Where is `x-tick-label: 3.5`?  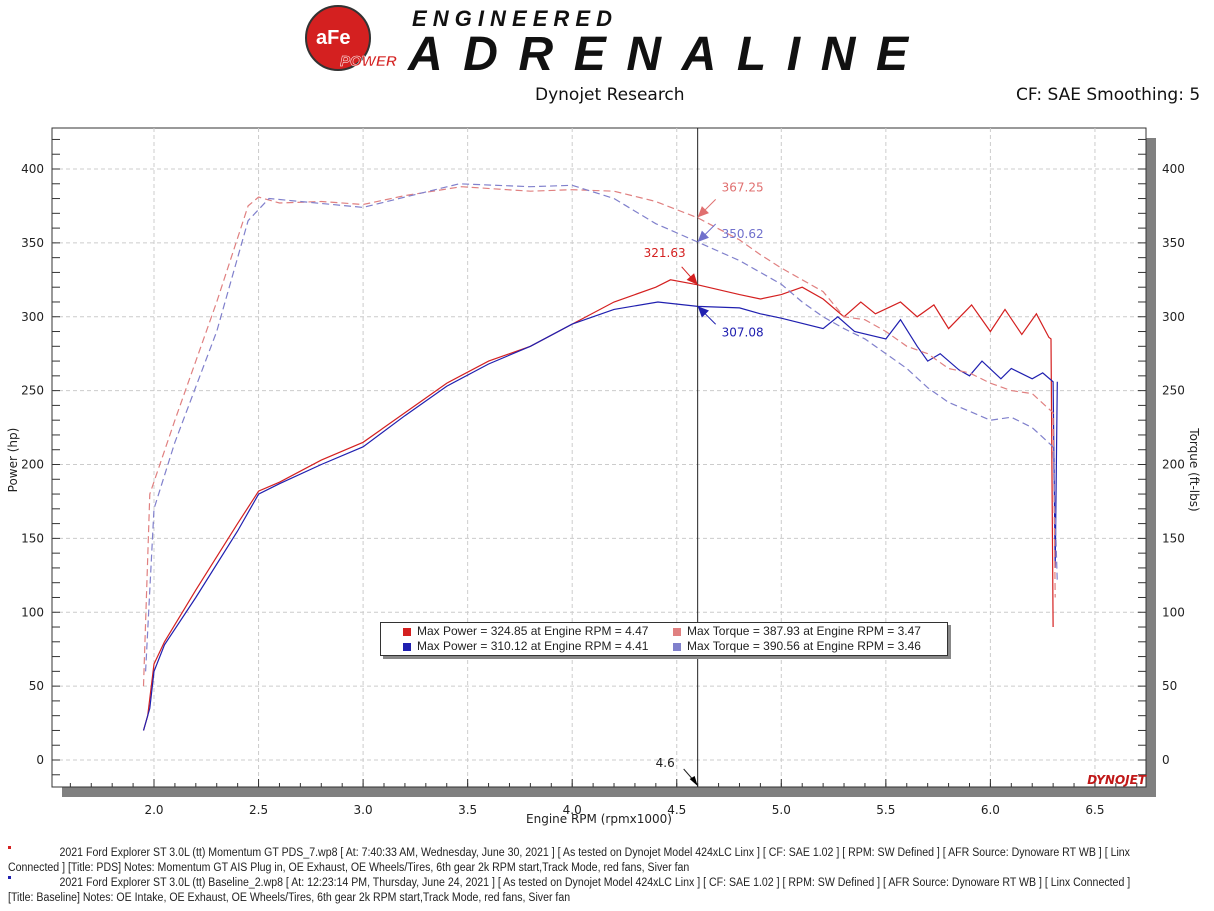
x-tick-label: 3.5 is located at coordinates (467, 810).